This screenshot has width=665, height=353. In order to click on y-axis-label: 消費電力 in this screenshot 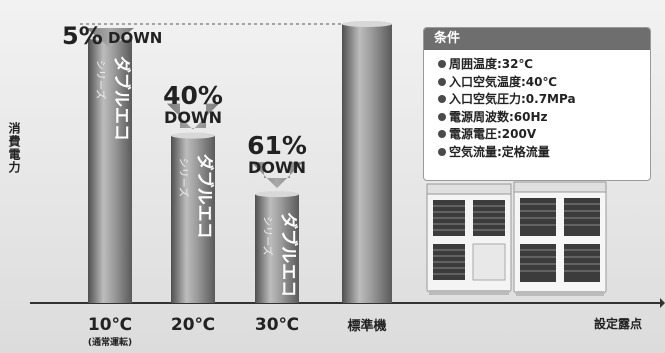, I will do `click(14, 148)`.